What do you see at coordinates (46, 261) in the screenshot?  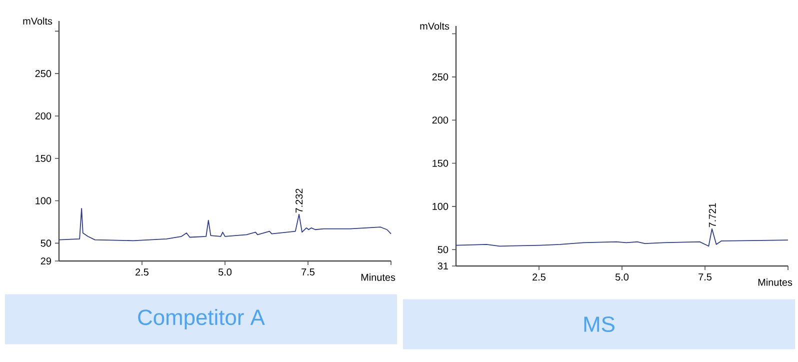 I see `y-tick-label: 29` at bounding box center [46, 261].